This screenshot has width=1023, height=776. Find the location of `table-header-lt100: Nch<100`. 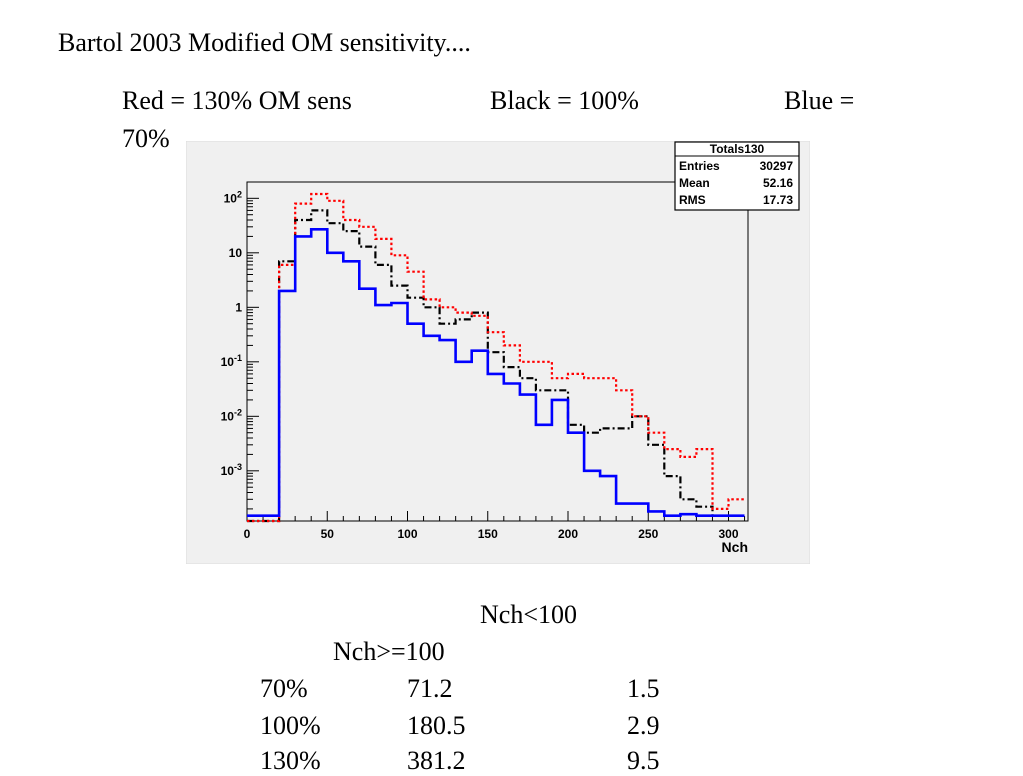

table-header-lt100: Nch<100 is located at coordinates (528, 614).